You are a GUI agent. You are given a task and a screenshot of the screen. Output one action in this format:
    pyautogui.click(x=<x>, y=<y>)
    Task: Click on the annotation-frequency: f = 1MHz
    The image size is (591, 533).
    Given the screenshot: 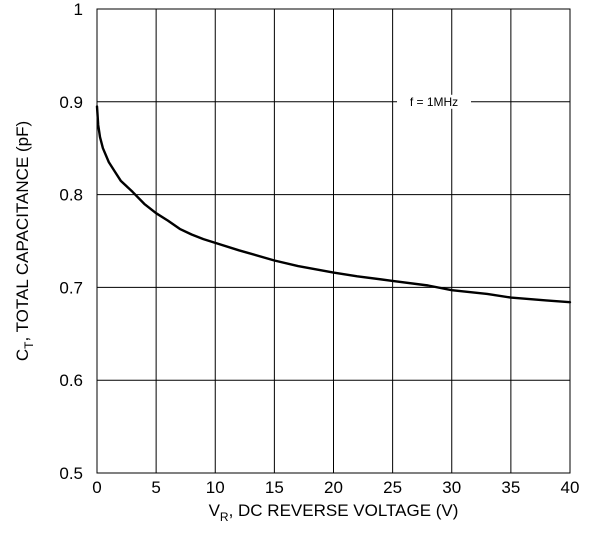 What is the action you would take?
    pyautogui.click(x=434, y=101)
    